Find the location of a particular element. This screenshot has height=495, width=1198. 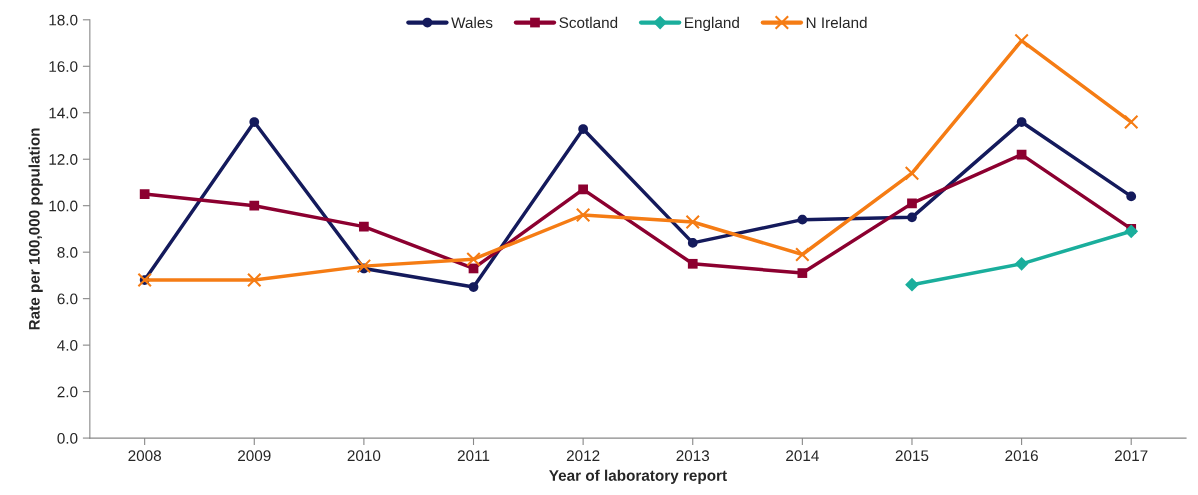

y-tick-label: 4.0 is located at coordinates (67, 345).